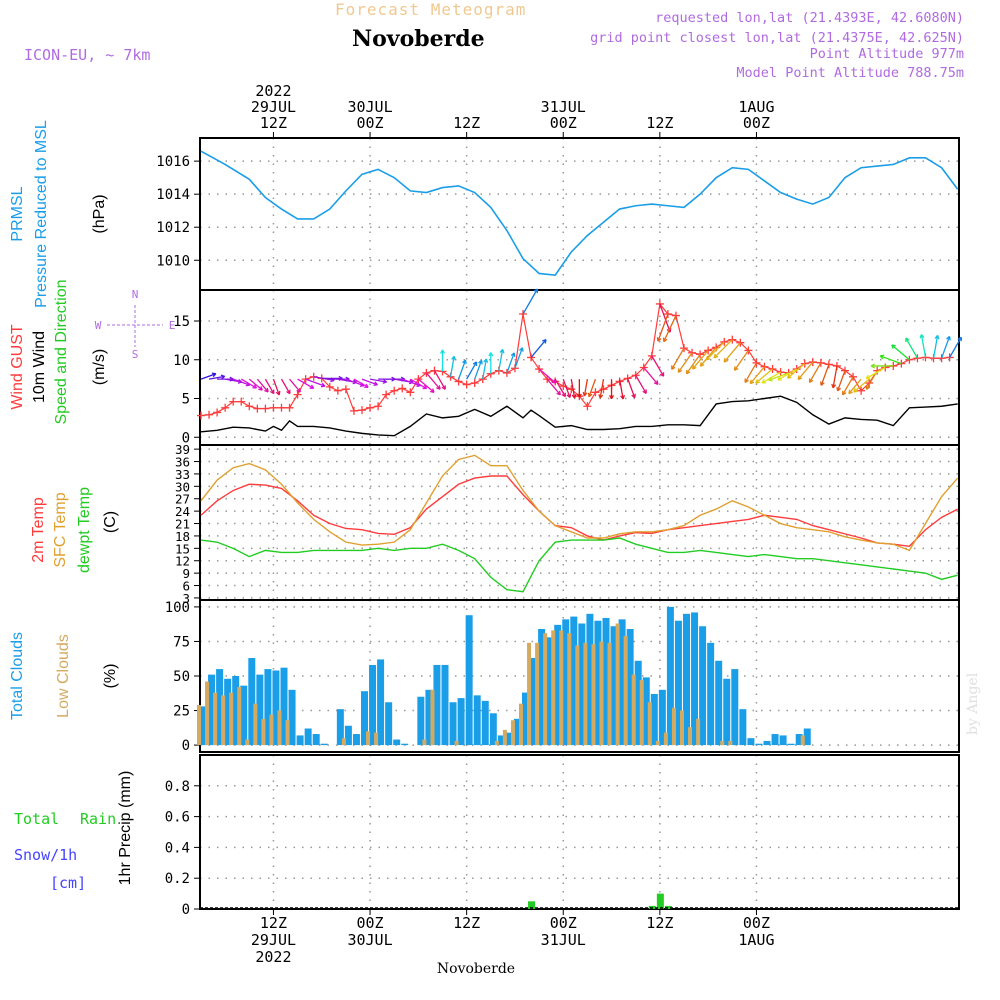 This screenshot has height=1000, width=1000. What do you see at coordinates (575, 359) in the screenshot?
I see `gust-line` at bounding box center [575, 359].